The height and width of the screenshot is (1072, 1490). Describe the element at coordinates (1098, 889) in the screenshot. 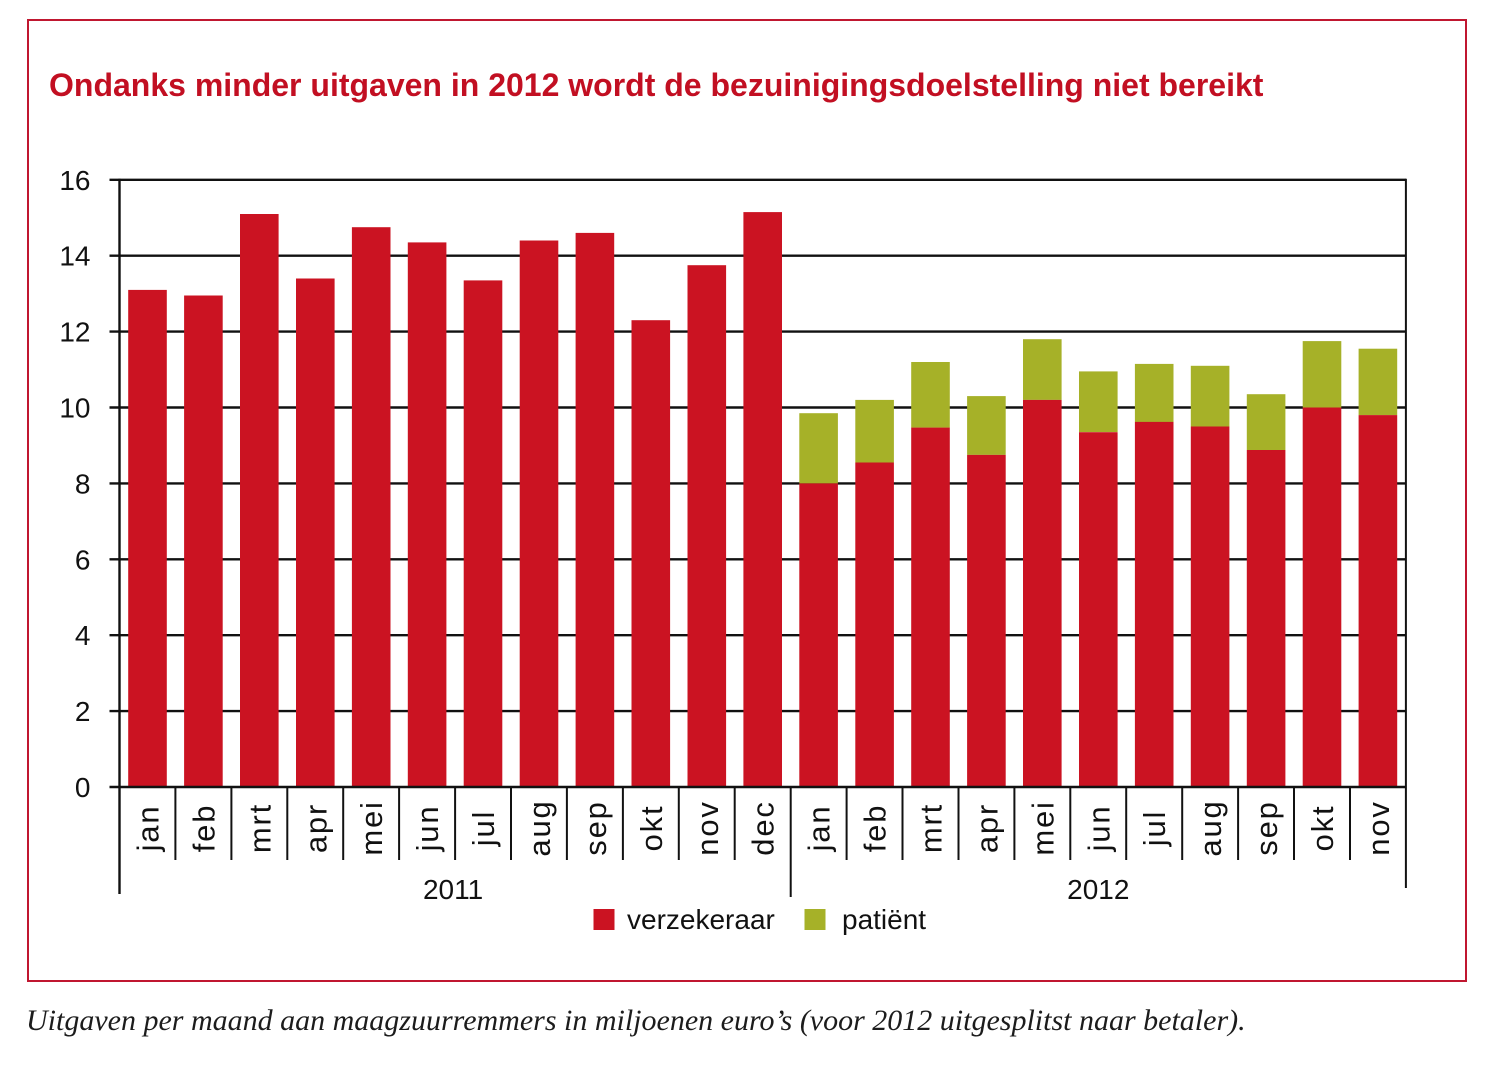

I see `svg-text: 2012` at that location.